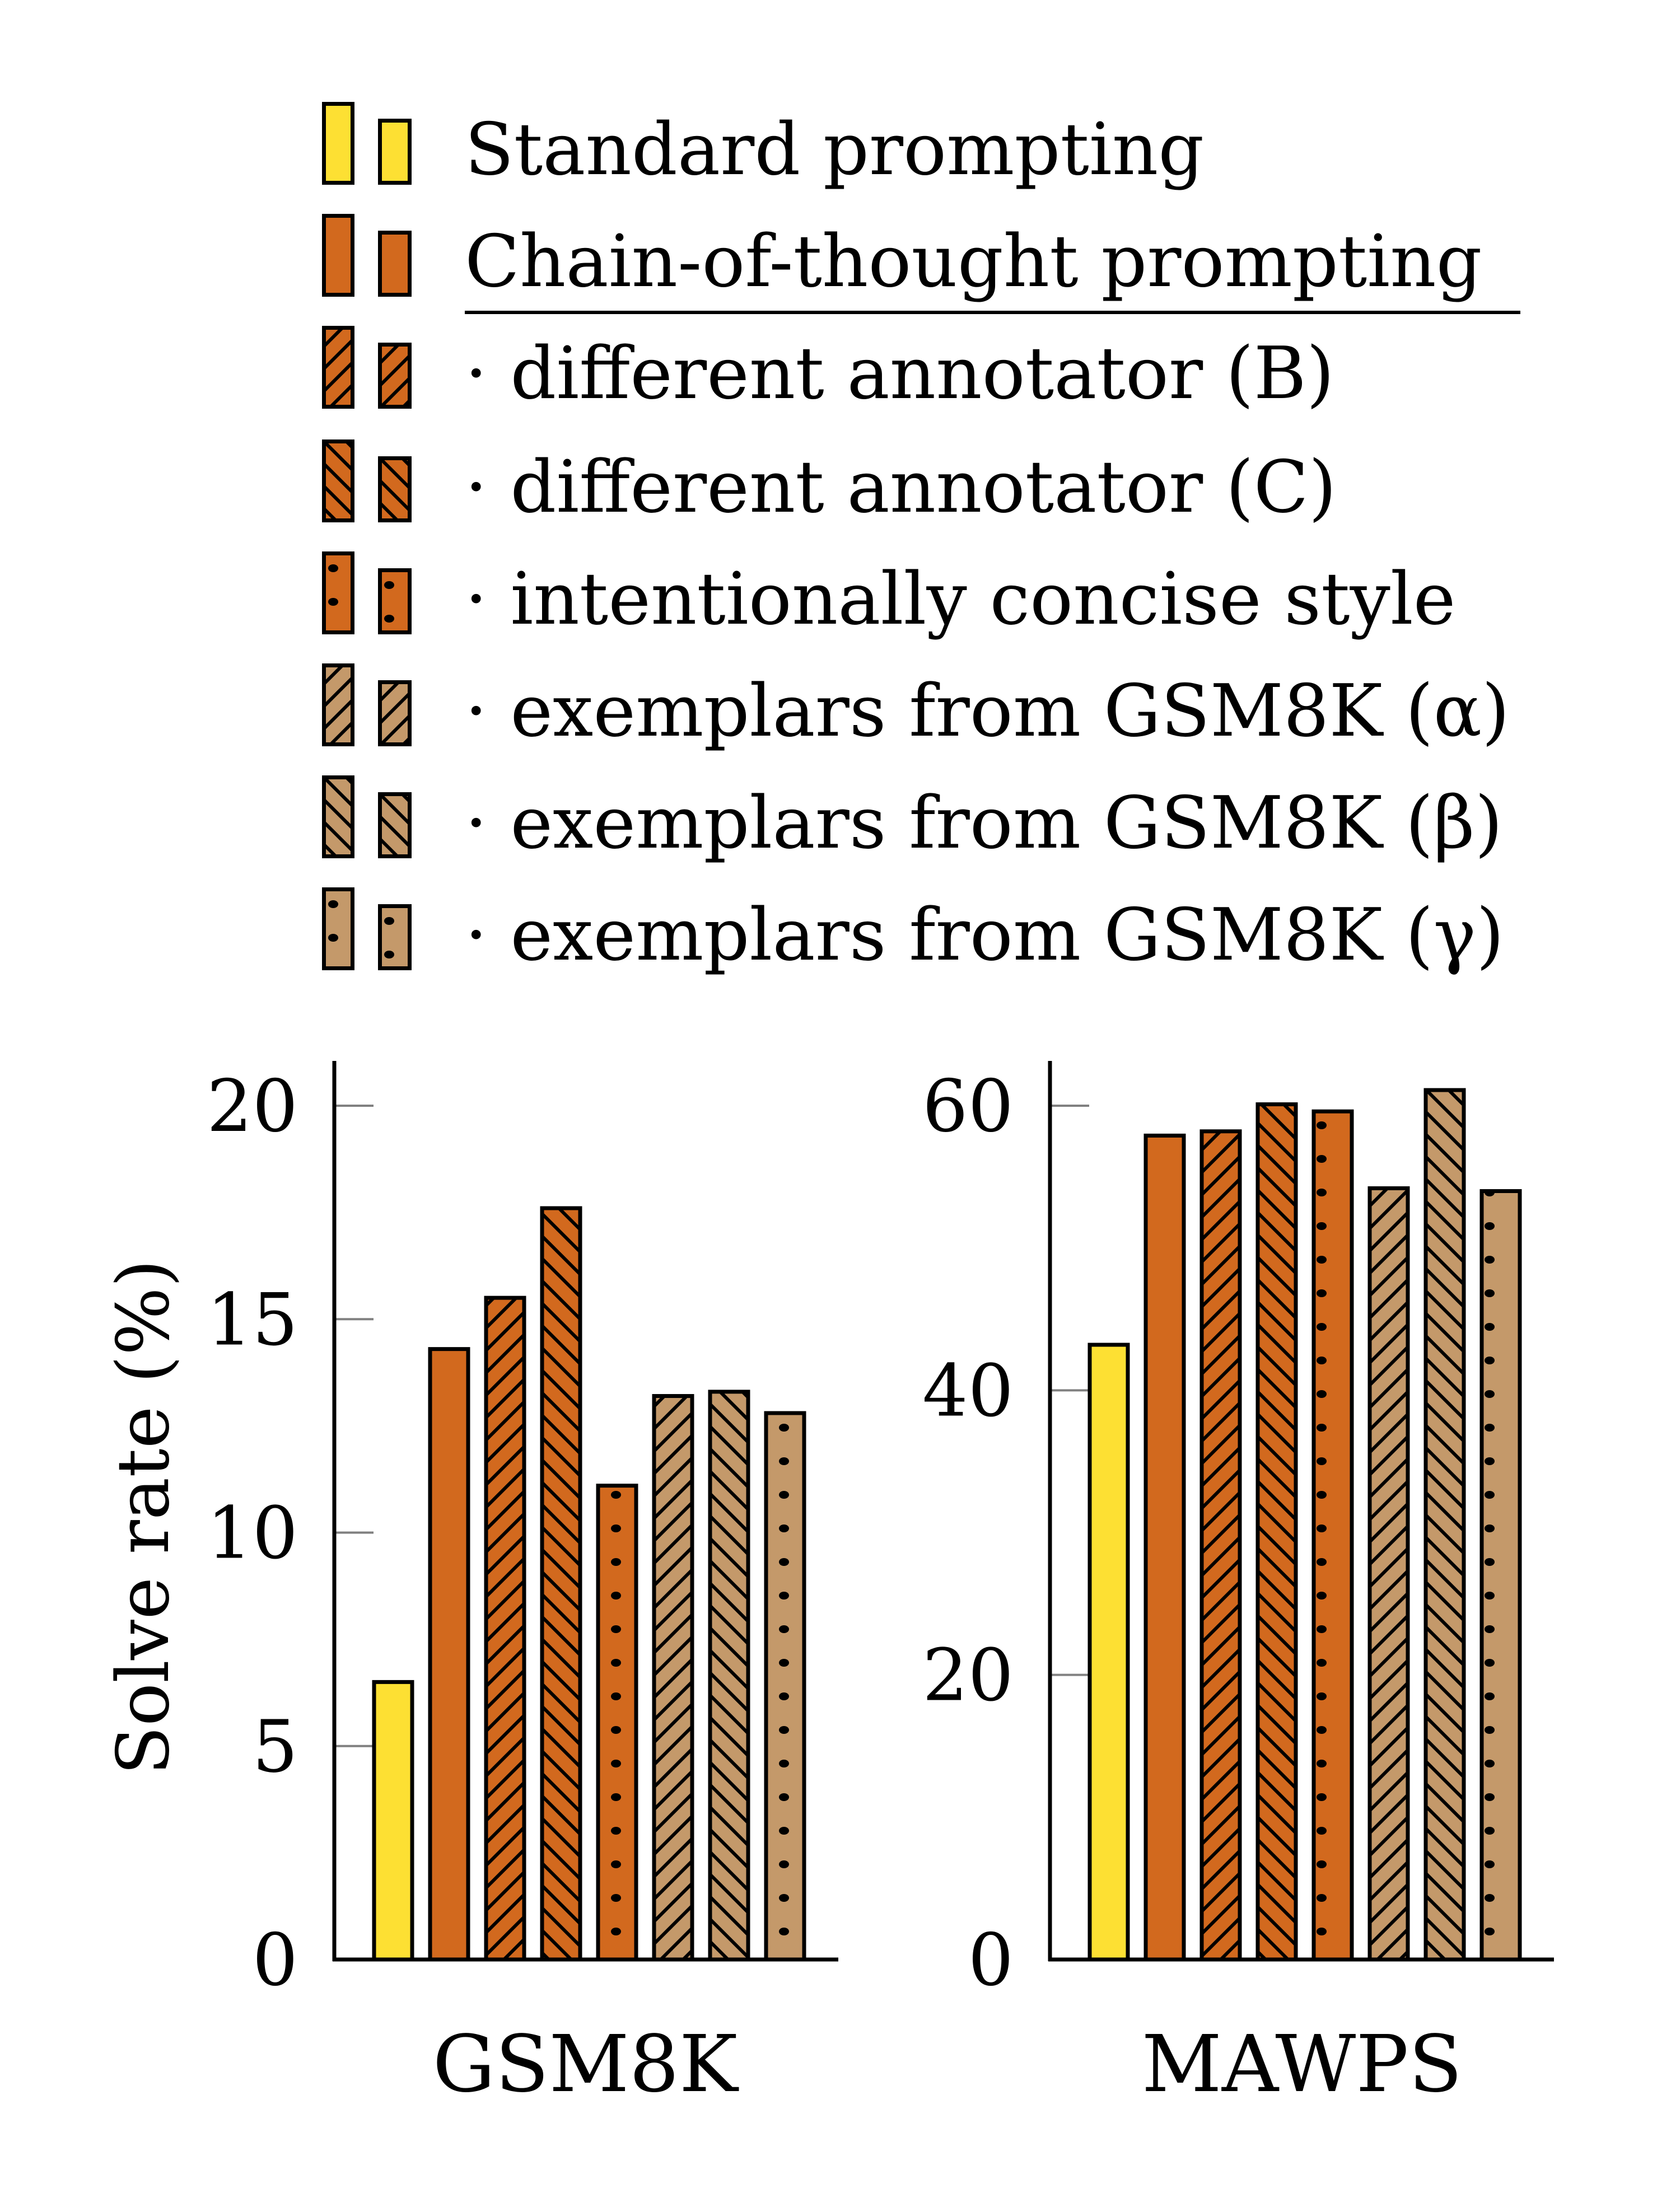  Describe the element at coordinates (835, 149) in the screenshot. I see `legend-label: Standard prompting` at that location.